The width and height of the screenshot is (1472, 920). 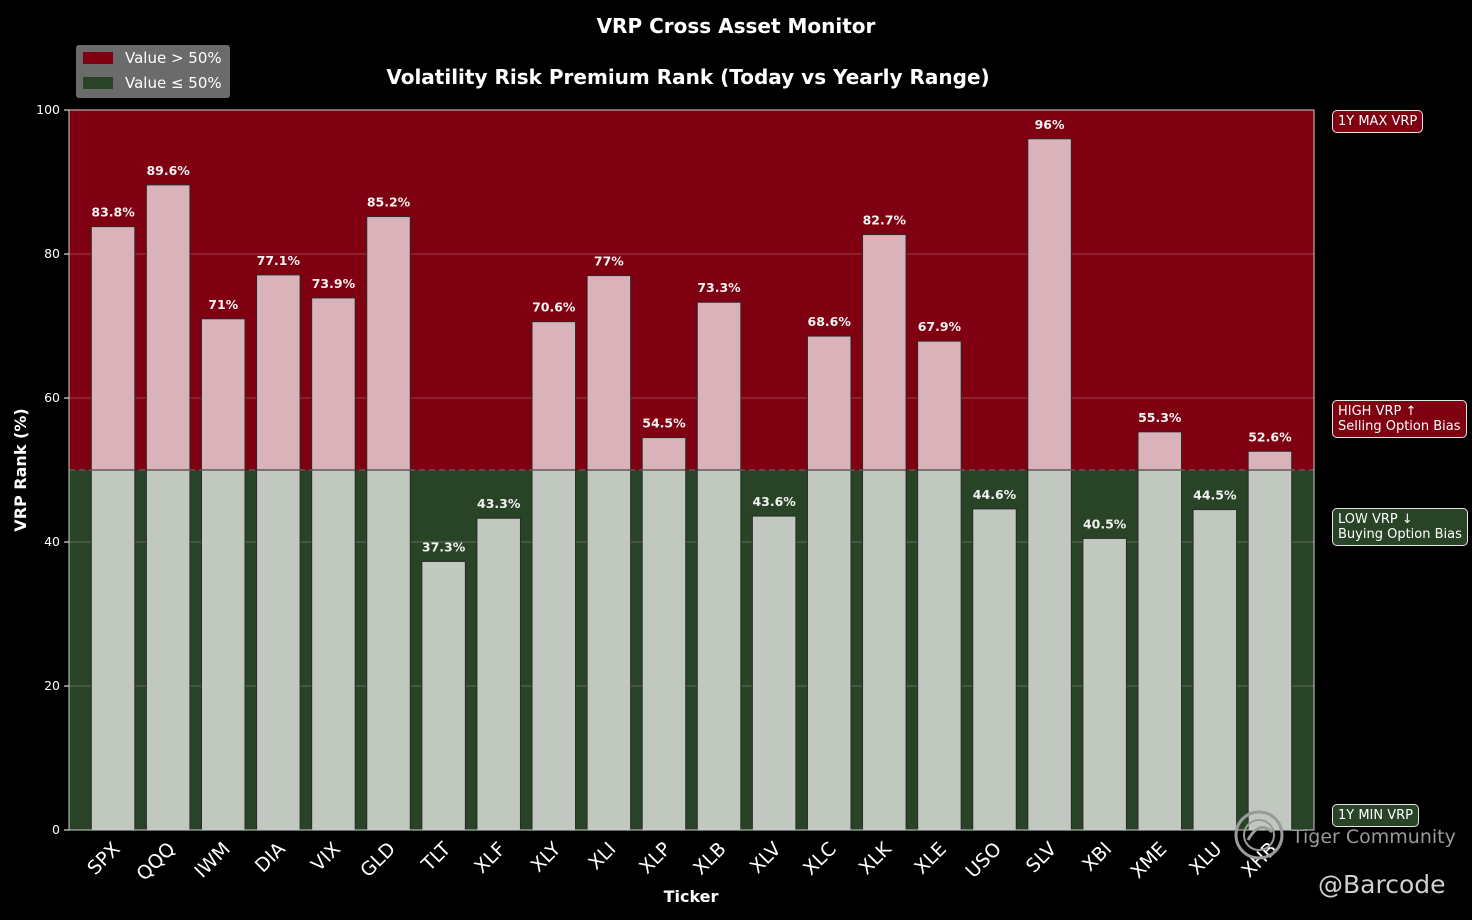 I want to click on legend-label: Value > 50%, so click(x=173, y=58).